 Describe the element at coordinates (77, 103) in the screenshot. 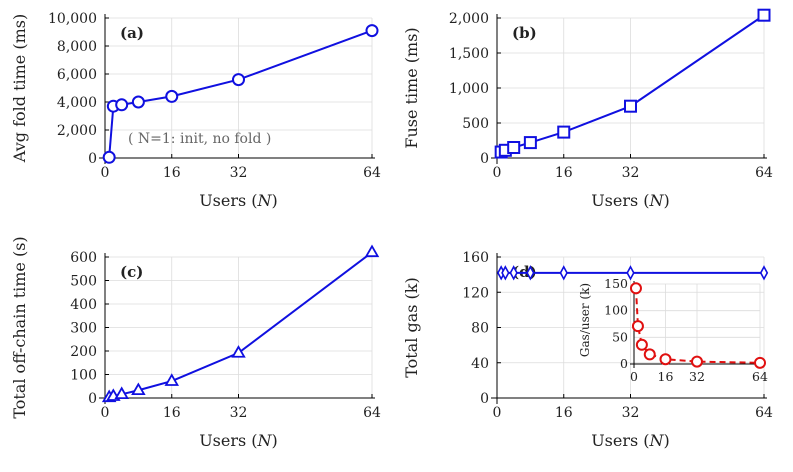

I see `y-tick-label: 4,000` at that location.